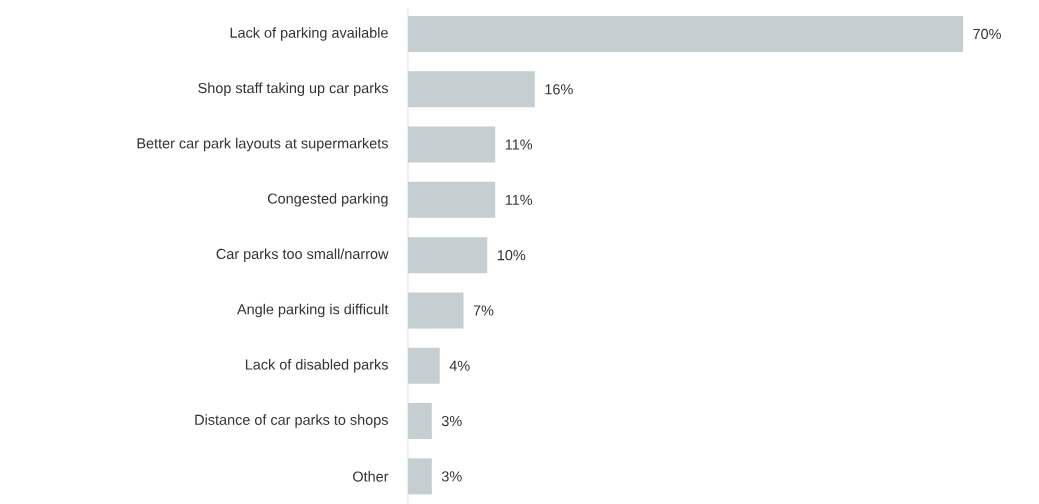 This screenshot has width=1039, height=504. What do you see at coordinates (313, 310) in the screenshot?
I see `y-tick-label: Angle parking is difficult` at bounding box center [313, 310].